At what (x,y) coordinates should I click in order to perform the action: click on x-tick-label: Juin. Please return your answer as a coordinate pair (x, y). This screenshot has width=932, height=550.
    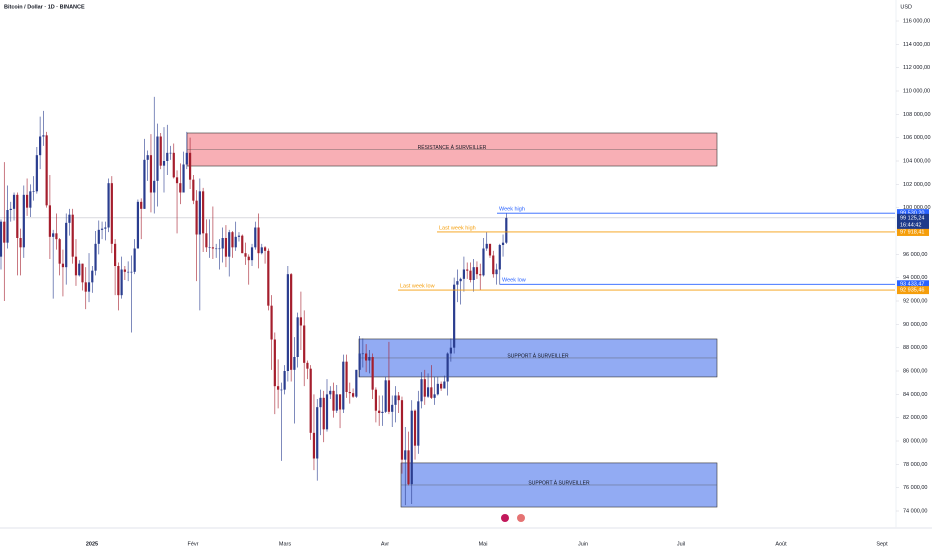
    Looking at the image, I should click on (583, 544).